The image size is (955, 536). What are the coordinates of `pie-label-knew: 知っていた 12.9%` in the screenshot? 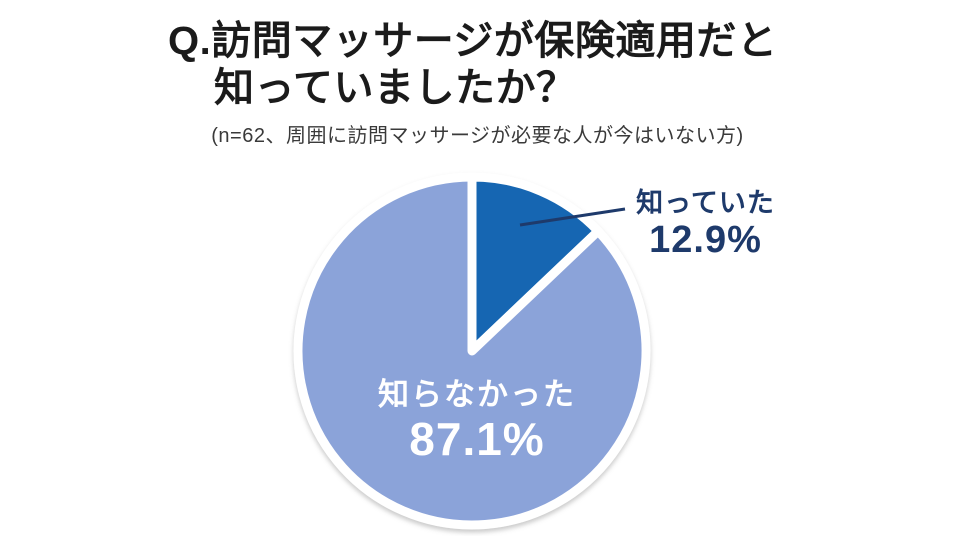 It's located at (705, 224).